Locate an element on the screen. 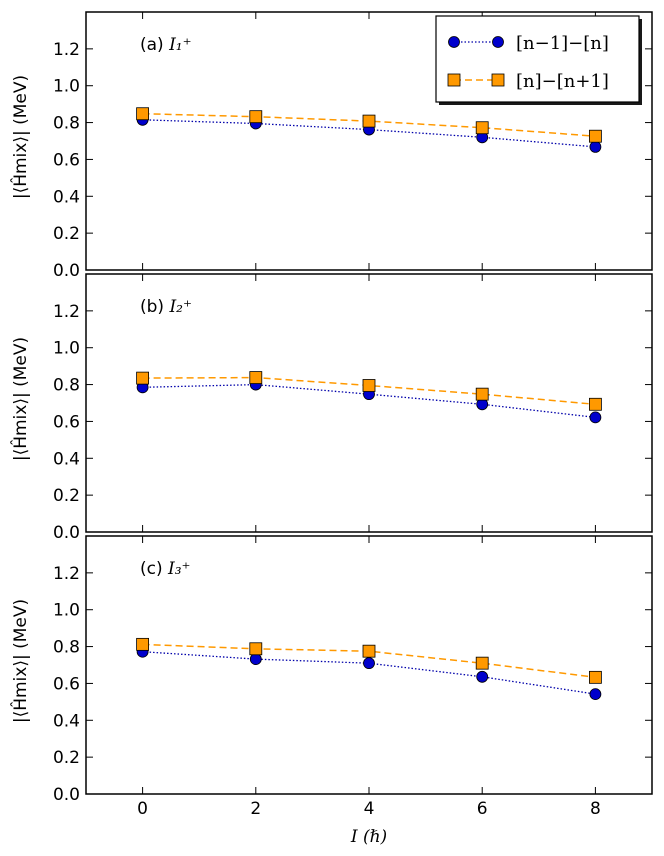 The height and width of the screenshot is (856, 664). panel-label: (a) I₁⁺ is located at coordinates (166, 45).